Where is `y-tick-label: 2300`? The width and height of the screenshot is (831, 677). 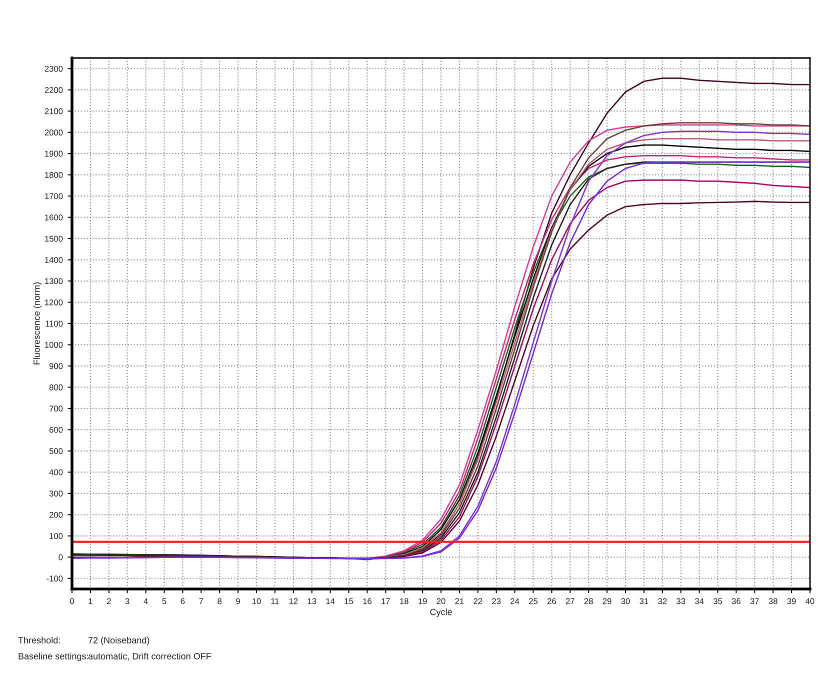 y-tick-label: 2300 is located at coordinates (53, 69).